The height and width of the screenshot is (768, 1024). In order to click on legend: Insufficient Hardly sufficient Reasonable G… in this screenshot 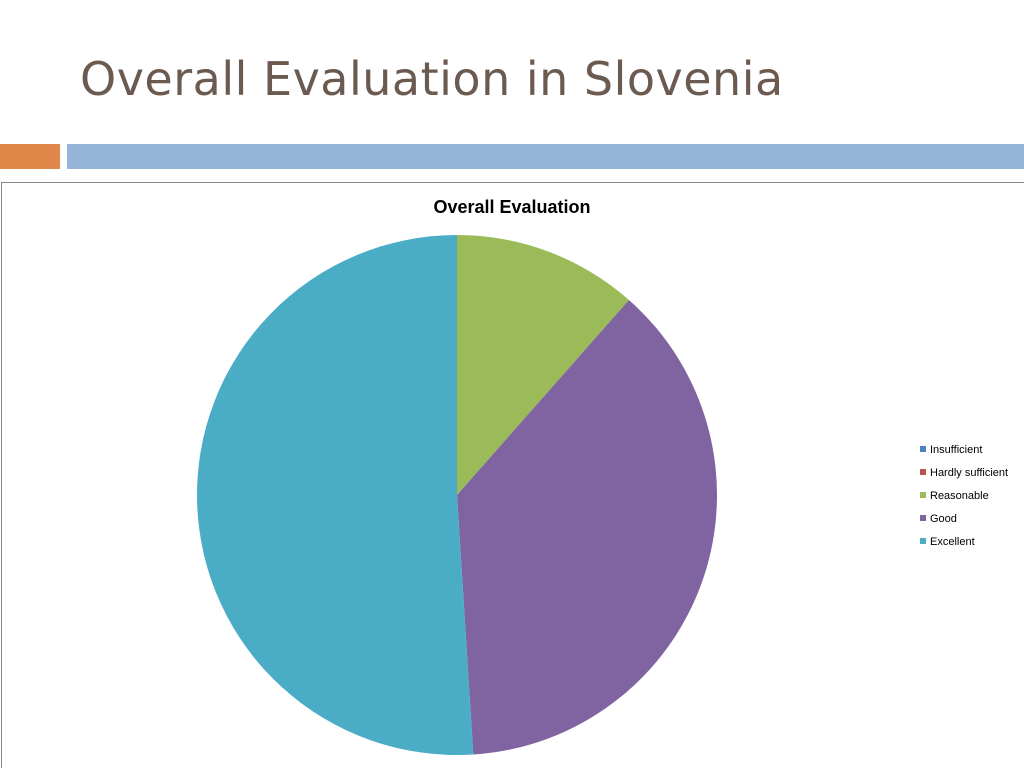, I will do `click(964, 496)`.